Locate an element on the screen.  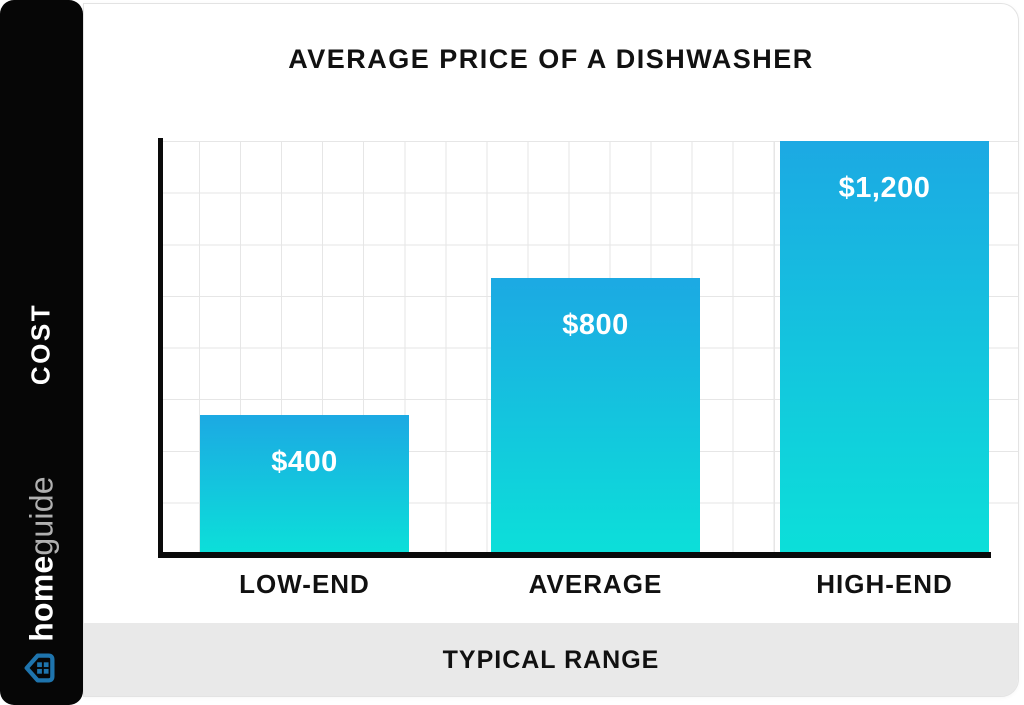
sidebar: COST homeguide is located at coordinates (41, 352).